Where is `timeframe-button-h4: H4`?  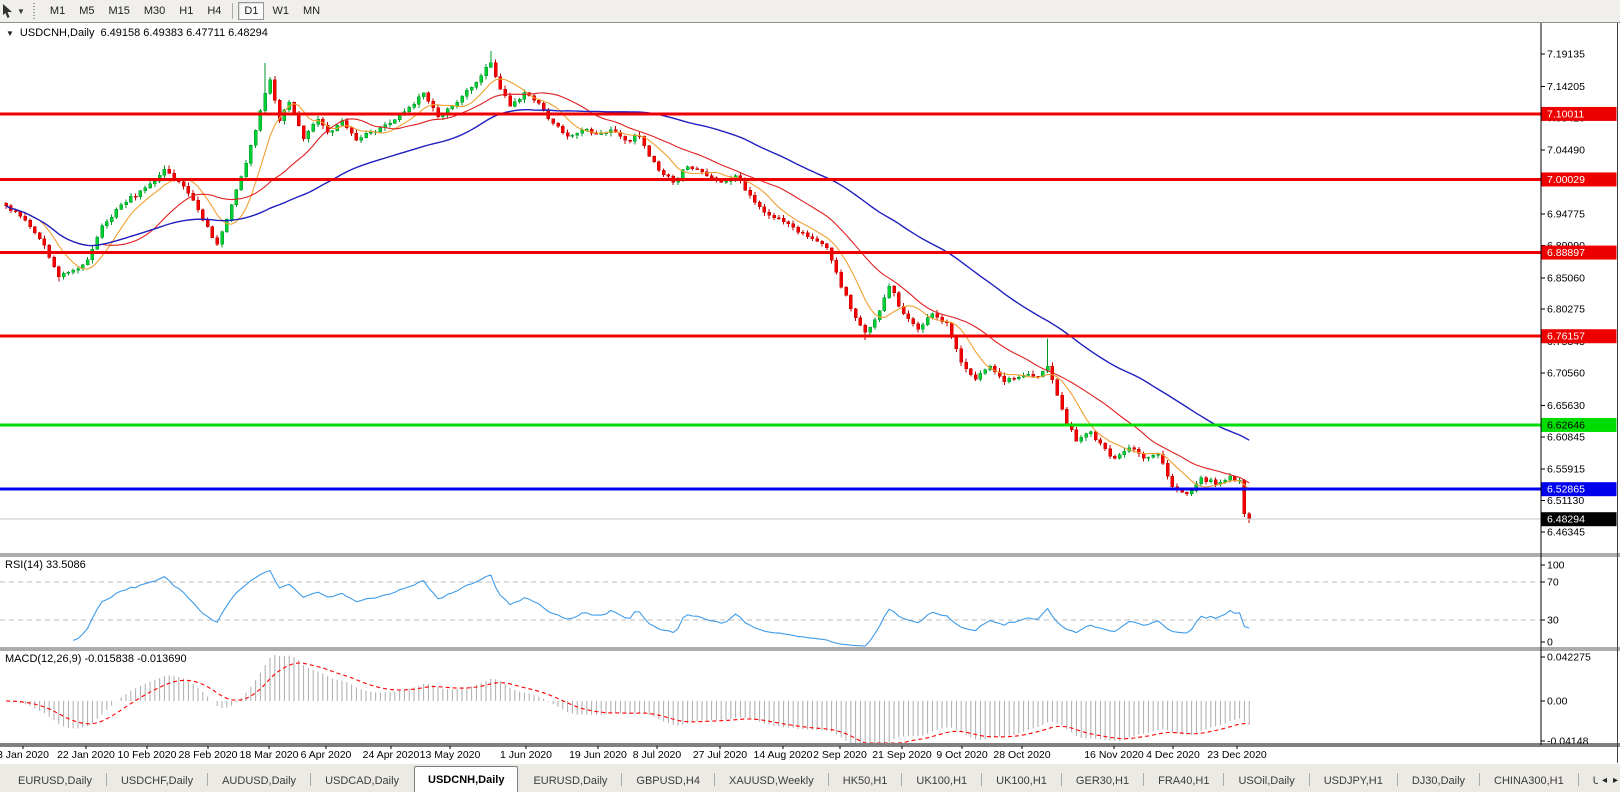
timeframe-button-h4: H4 is located at coordinates (214, 11).